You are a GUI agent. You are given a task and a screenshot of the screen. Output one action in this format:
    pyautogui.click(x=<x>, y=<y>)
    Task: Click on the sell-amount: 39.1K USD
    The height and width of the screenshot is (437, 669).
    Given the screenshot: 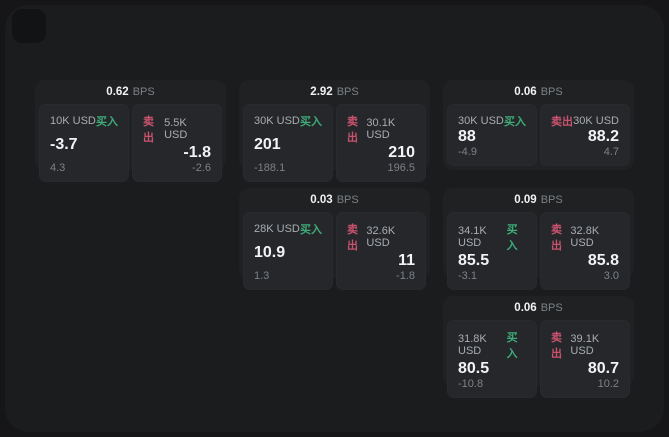 What is the action you would take?
    pyautogui.click(x=585, y=345)
    